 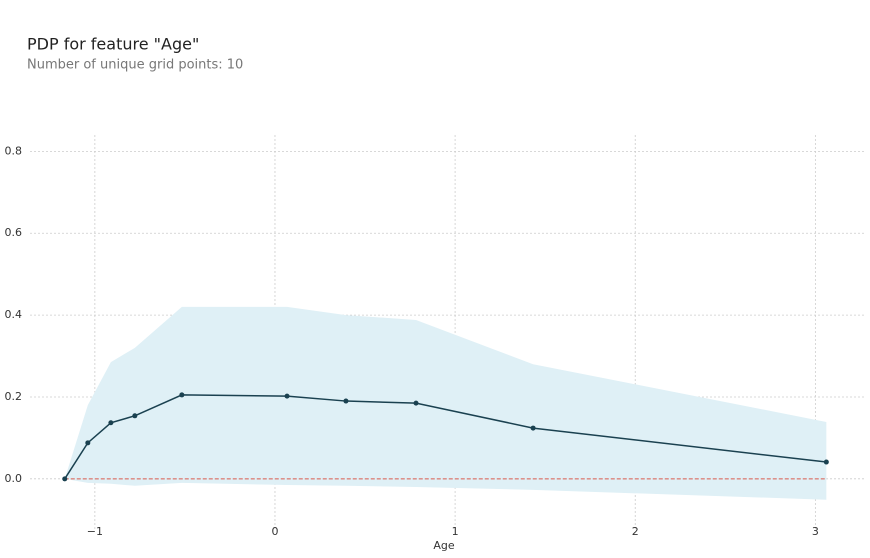 What do you see at coordinates (95, 531) in the screenshot?
I see `x-tick-label: −1` at bounding box center [95, 531].